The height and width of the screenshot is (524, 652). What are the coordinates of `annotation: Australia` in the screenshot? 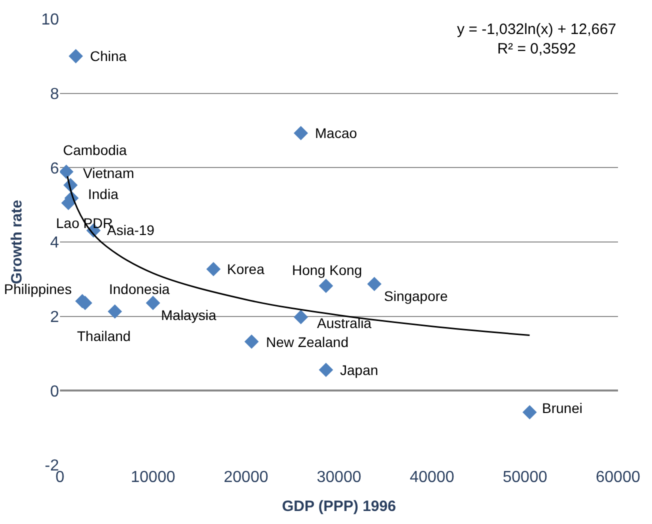 It's located at (344, 323).